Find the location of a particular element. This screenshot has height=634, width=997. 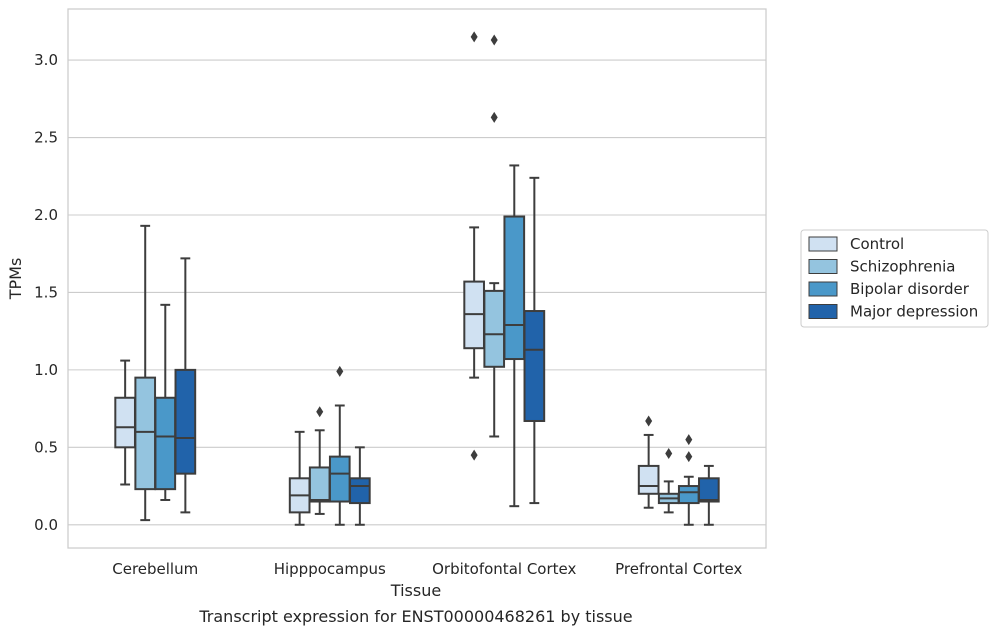

legend-label: Bipolar disorder is located at coordinates (910, 289).